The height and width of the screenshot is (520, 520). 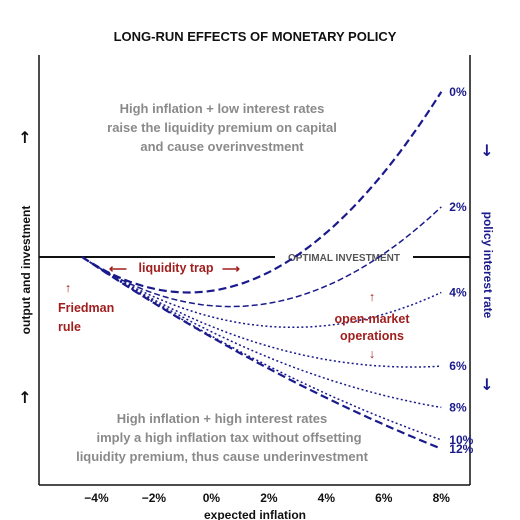 I want to click on friedman-rule-label-line-2: rule, so click(x=69, y=327).